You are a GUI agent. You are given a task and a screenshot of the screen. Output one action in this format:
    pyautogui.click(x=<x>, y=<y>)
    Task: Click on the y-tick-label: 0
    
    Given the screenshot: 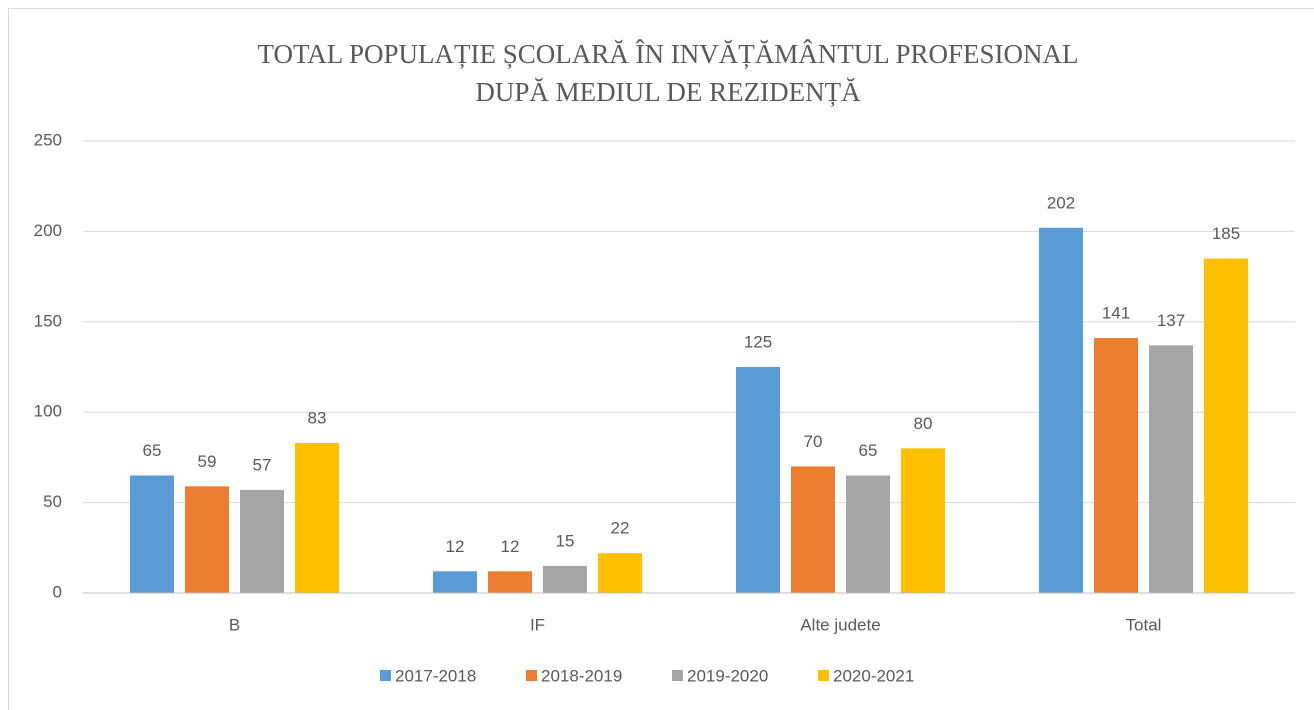 What is the action you would take?
    pyautogui.click(x=57, y=591)
    